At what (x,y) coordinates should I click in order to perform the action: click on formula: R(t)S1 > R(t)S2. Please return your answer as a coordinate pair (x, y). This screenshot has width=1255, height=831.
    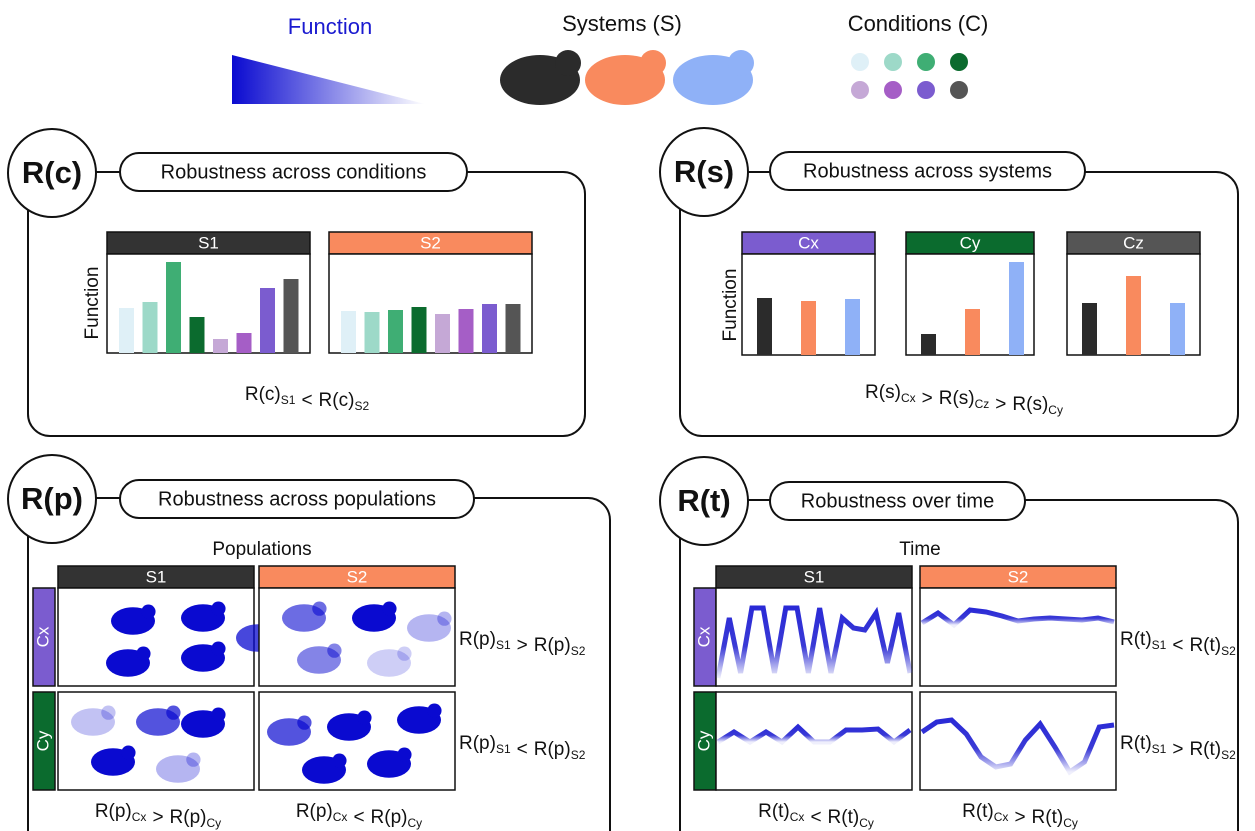
    Looking at the image, I should click on (1178, 747).